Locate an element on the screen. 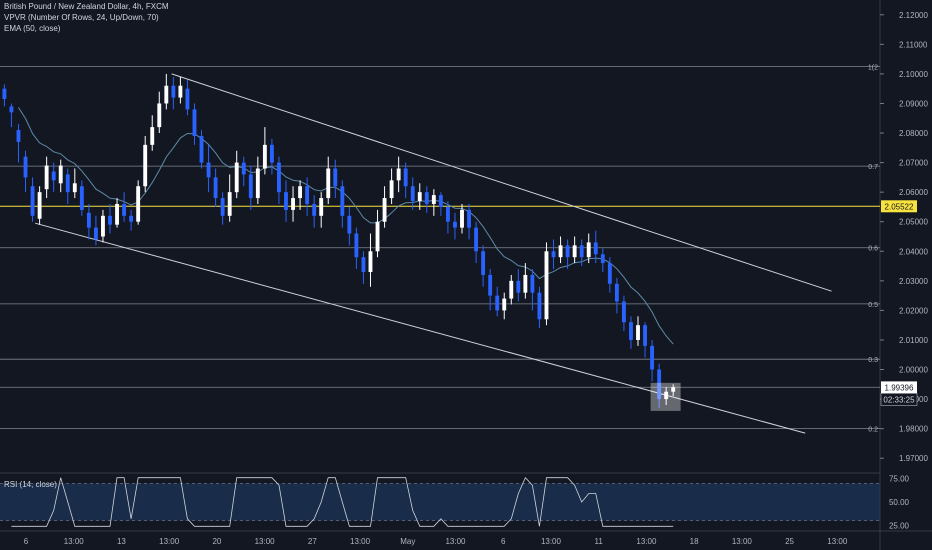  price-tick-label: 2.07000 is located at coordinates (913, 163).